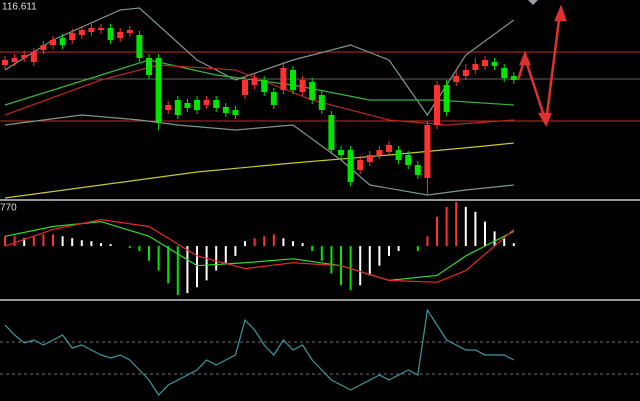 Image resolution: width=640 pixels, height=401 pixels. What do you see at coordinates (539, 67) in the screenshot?
I see `arrow-path` at bounding box center [539, 67].